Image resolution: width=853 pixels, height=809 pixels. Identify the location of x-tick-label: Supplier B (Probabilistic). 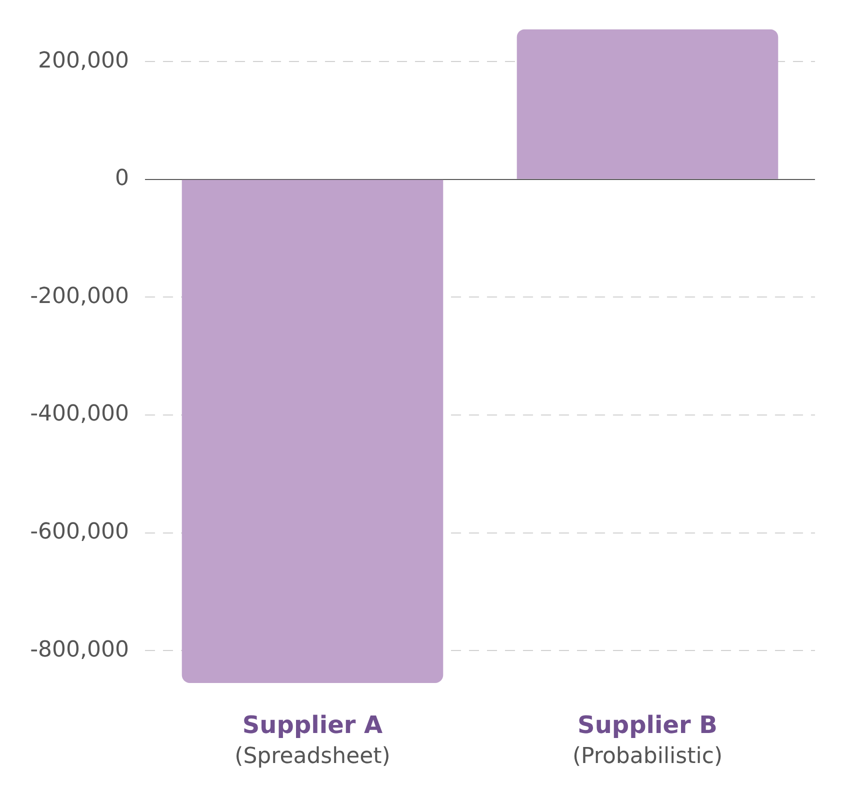
(647, 740).